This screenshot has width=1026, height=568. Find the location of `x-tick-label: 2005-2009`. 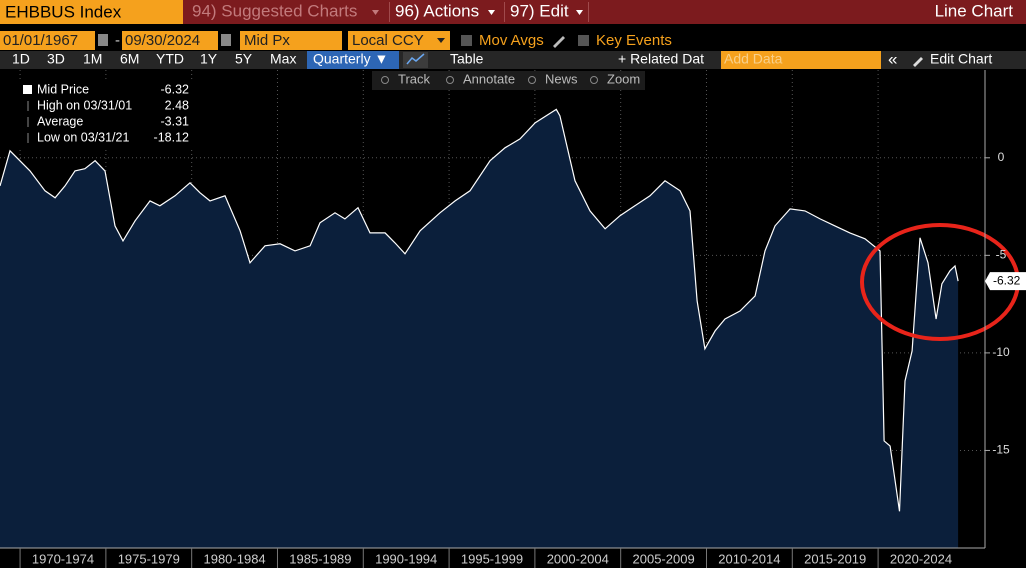

x-tick-label: 2005-2009 is located at coordinates (664, 558).